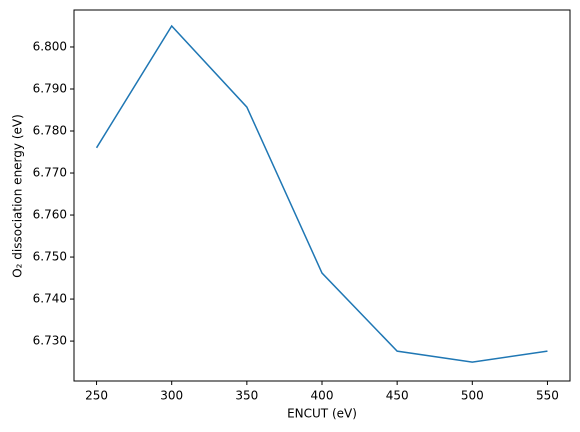  What do you see at coordinates (18, 196) in the screenshot?
I see `y-axis-label: O₂ dissociation energy (eV)` at bounding box center [18, 196].